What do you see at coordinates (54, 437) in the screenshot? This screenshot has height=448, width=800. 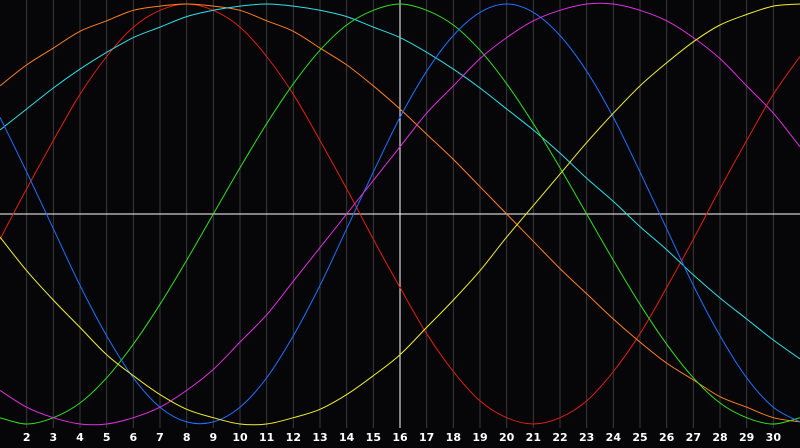 I see `x-tick-label: 3` at bounding box center [54, 437].